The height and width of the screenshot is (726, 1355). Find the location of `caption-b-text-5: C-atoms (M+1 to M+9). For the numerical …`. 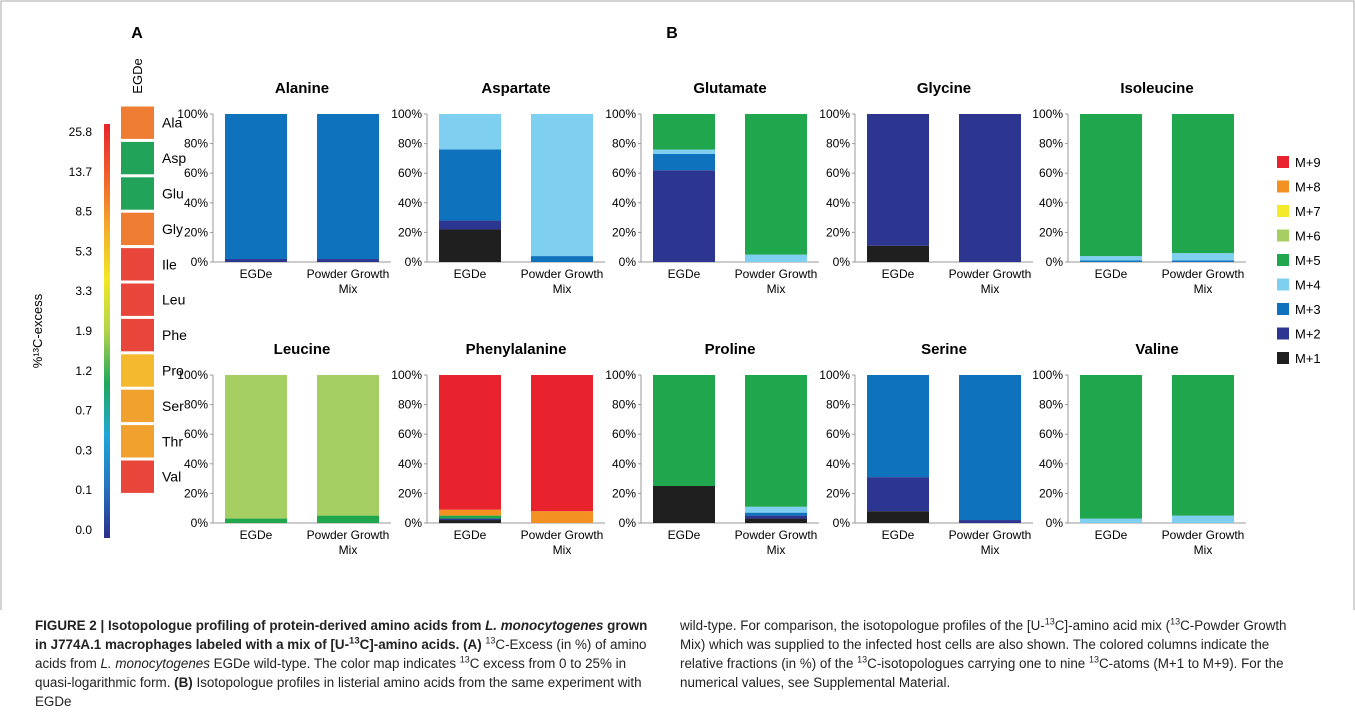

caption-b-text-5: C-atoms (M+1 to M+9). For the numerical … is located at coordinates (982, 673).